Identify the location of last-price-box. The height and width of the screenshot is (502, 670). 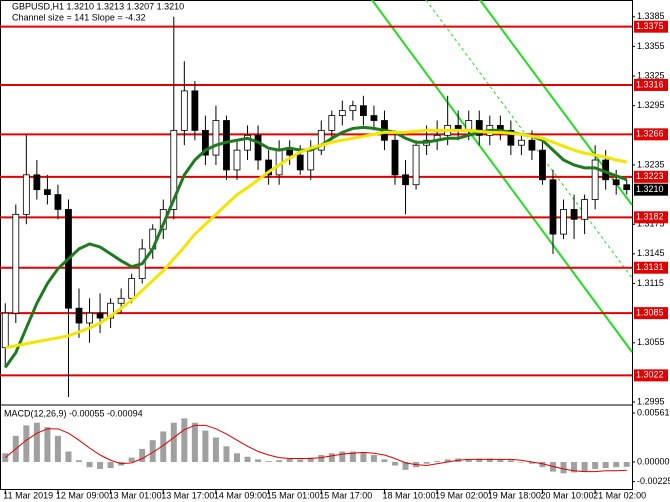
(651, 189).